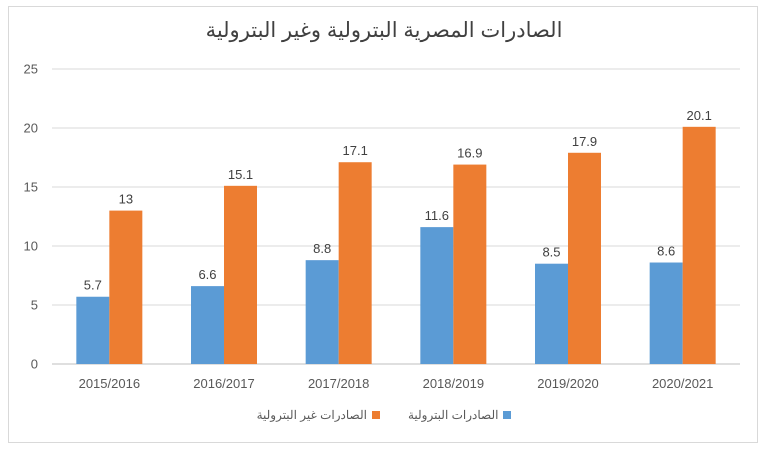 This screenshot has width=768, height=451. Describe the element at coordinates (240, 174) in the screenshot. I see `data-label: 15.1` at that location.